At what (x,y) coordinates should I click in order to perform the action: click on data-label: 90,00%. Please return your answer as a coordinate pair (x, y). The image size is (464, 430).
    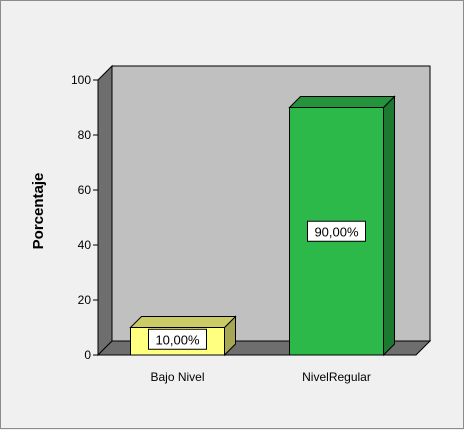
    Looking at the image, I should click on (336, 231).